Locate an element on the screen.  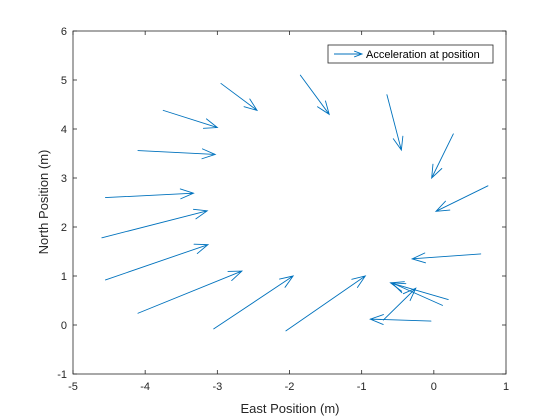
x-tick-label-4: -1 is located at coordinates (362, 387).